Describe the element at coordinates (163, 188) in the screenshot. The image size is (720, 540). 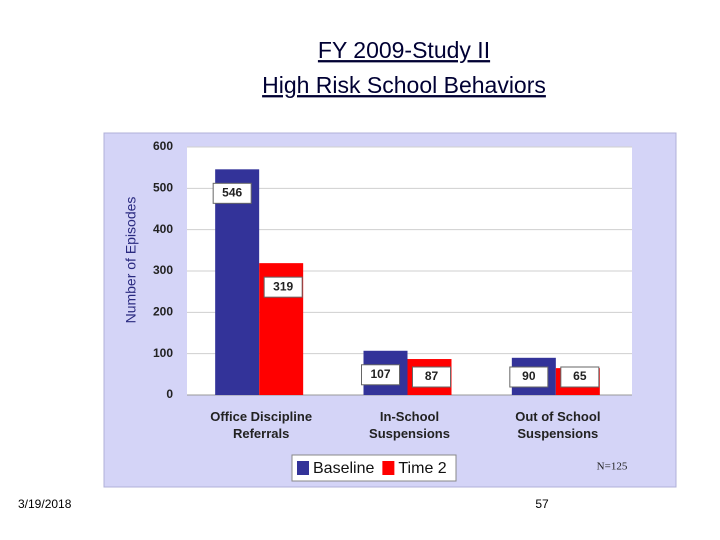
I see `y-tick-label: 500` at that location.